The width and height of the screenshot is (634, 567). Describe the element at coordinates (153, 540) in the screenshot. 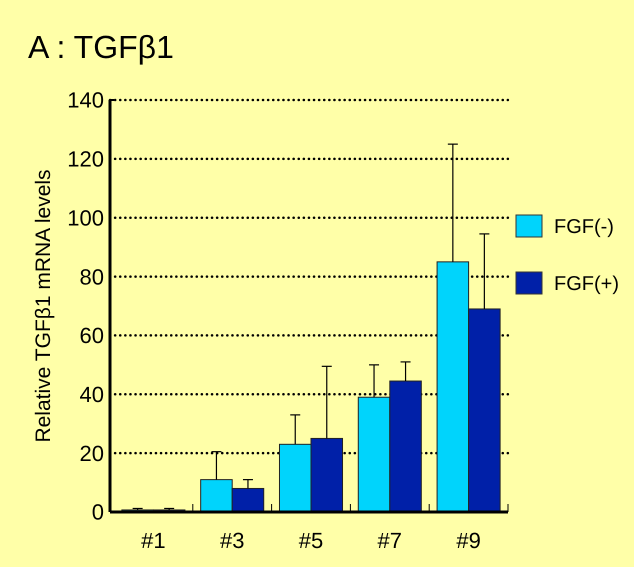

I see `x-tick-label: #1` at that location.